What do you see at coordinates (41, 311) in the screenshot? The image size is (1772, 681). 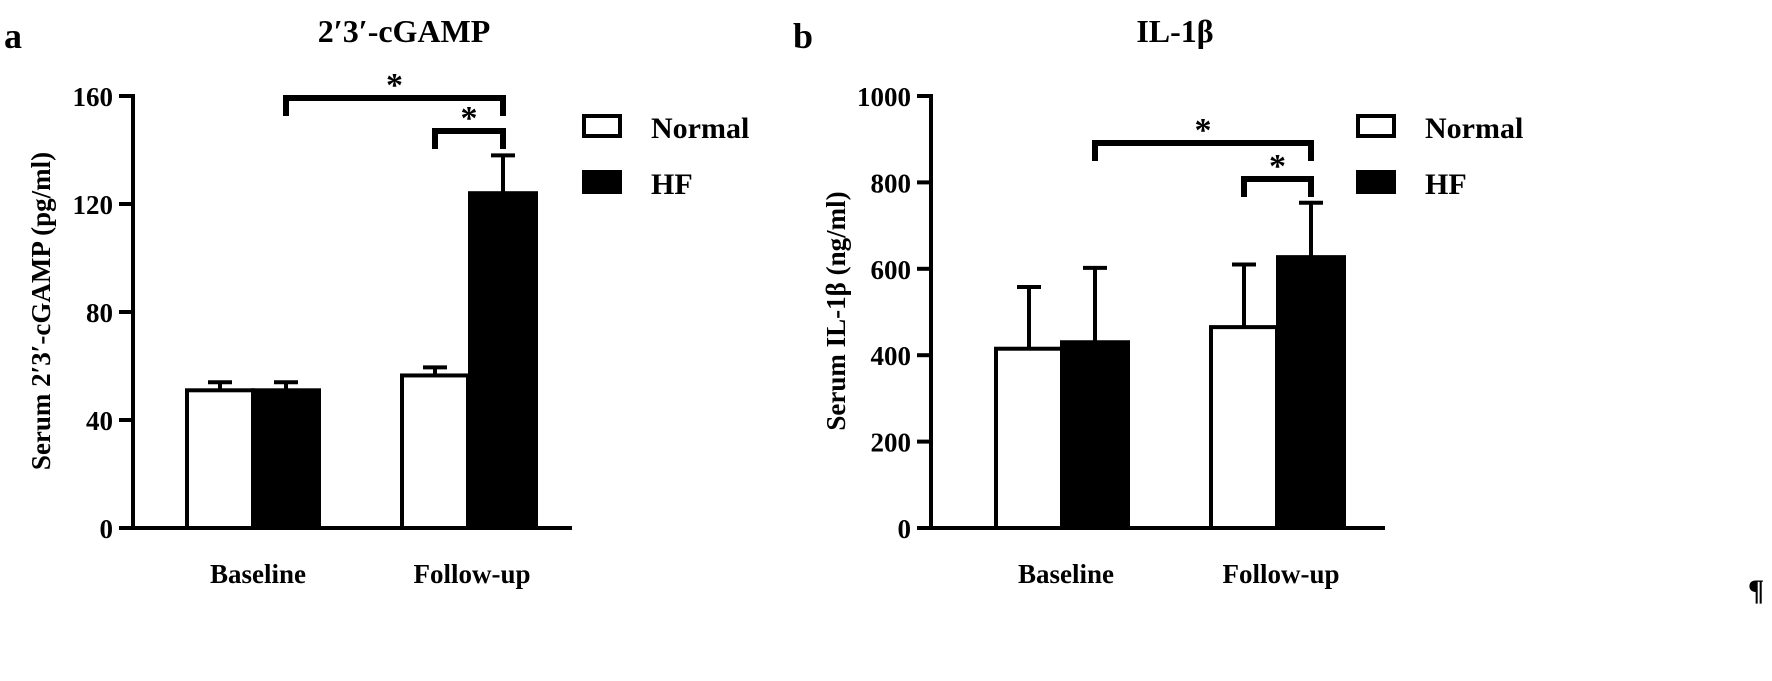 I see `panel-a-ylabel: Serum 2′3′-cGAMP (pg/ml)` at bounding box center [41, 311].